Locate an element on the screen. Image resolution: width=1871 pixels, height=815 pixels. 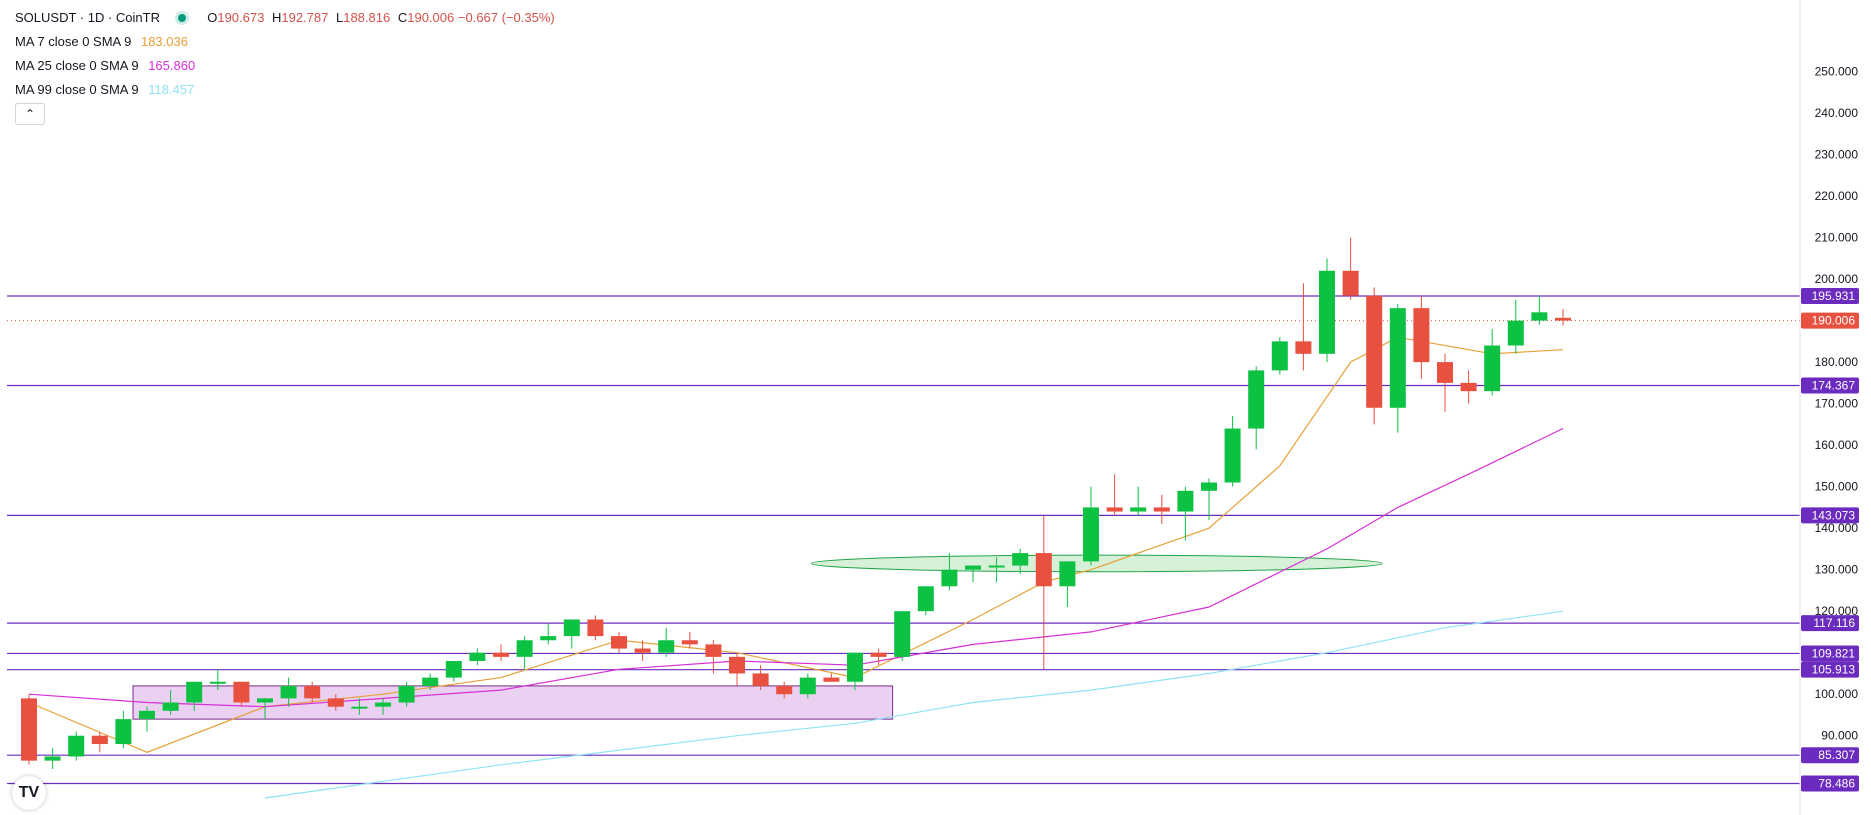
y-tick-label: 160.000 is located at coordinates (1837, 445).